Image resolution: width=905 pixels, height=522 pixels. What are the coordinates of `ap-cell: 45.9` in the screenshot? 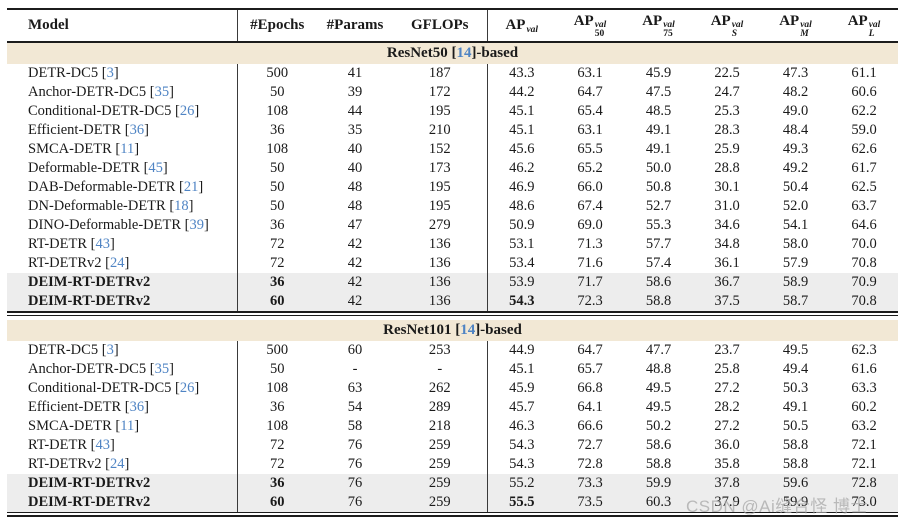 It's located at (658, 73).